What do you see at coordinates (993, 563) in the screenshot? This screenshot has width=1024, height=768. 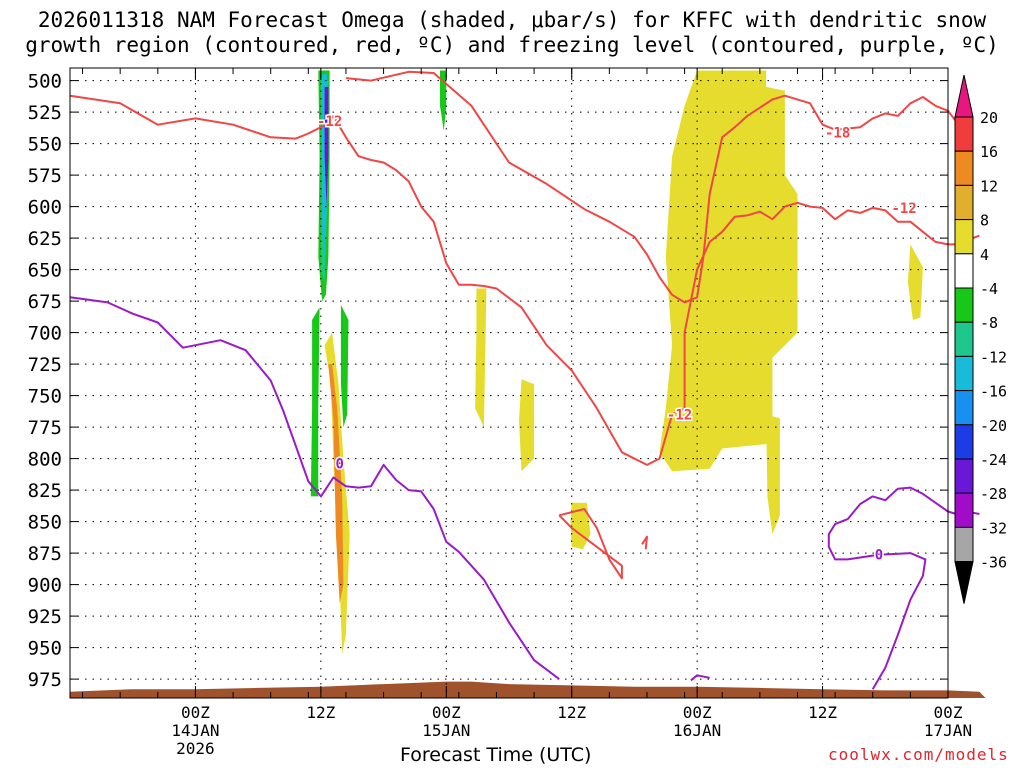 I see `colorbar-label: -36` at bounding box center [993, 563].